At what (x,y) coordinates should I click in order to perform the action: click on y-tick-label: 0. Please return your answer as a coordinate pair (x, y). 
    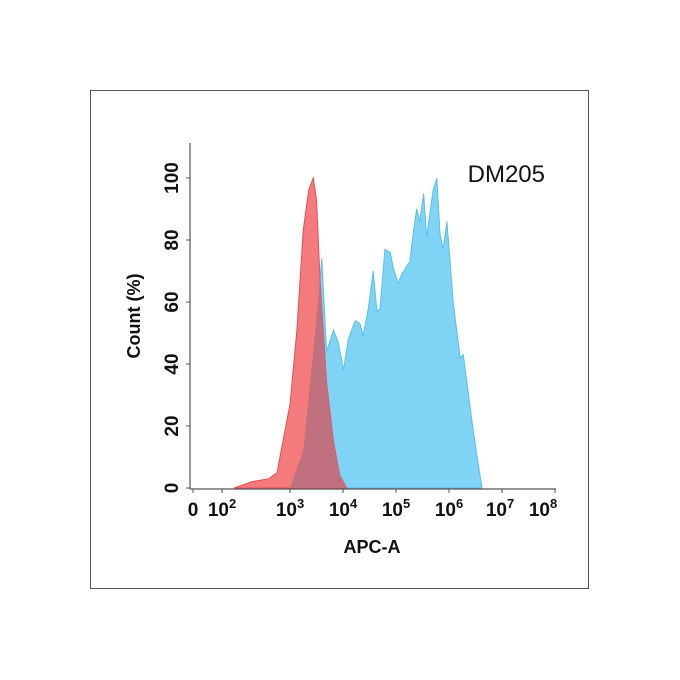
    Looking at the image, I should click on (172, 488).